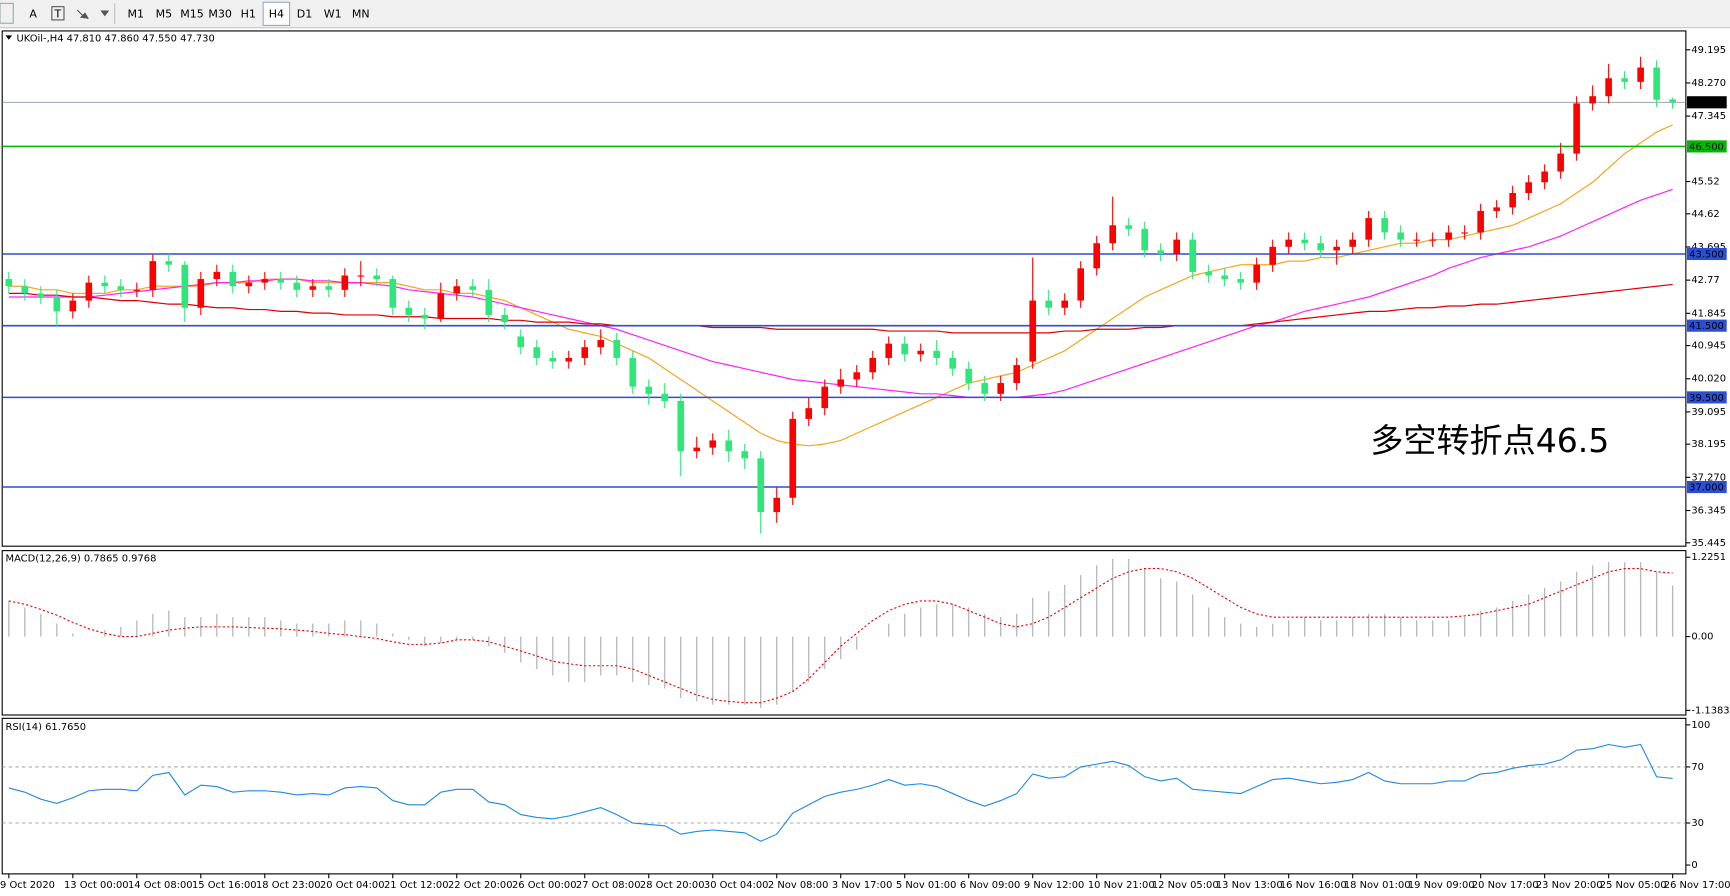 This screenshot has height=896, width=1730. I want to click on timeframe-button: H1, so click(248, 13).